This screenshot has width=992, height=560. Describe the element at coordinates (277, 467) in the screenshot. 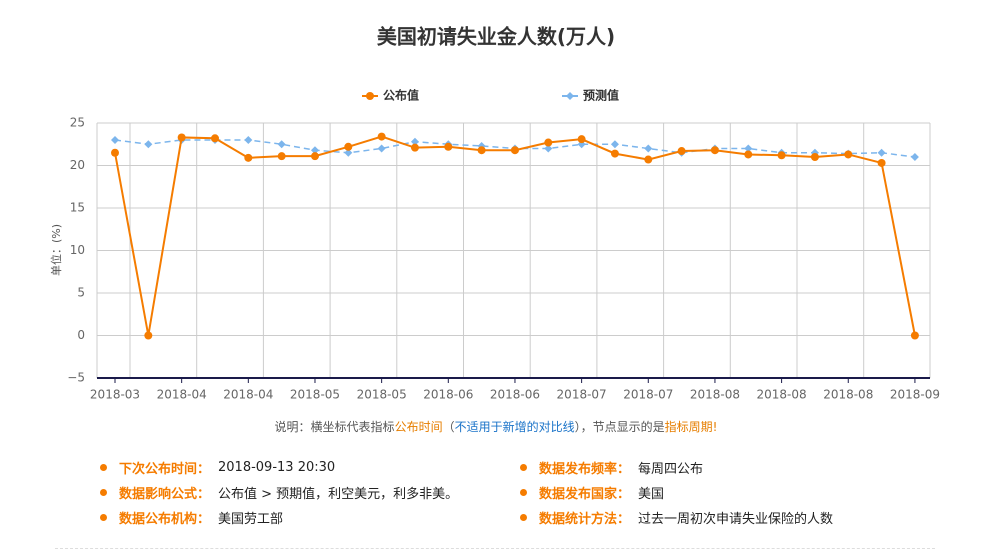

I see `info-value: 2018-09-13 20:30` at that location.